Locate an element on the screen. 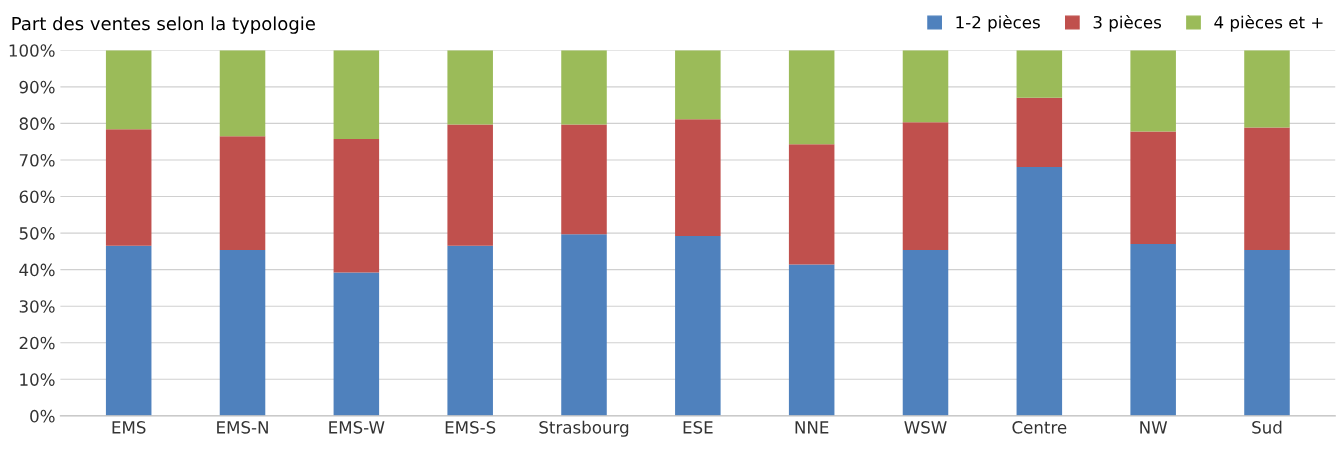  x-tick-label: EMS is located at coordinates (129, 427).